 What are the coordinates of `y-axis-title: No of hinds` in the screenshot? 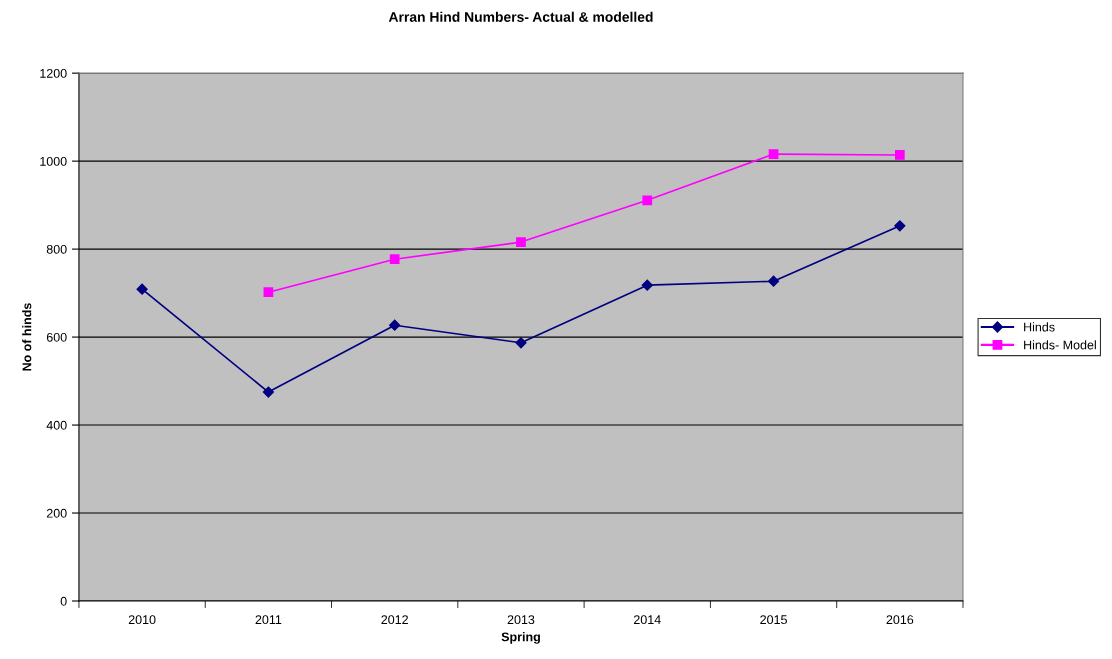 It's located at (27, 337).